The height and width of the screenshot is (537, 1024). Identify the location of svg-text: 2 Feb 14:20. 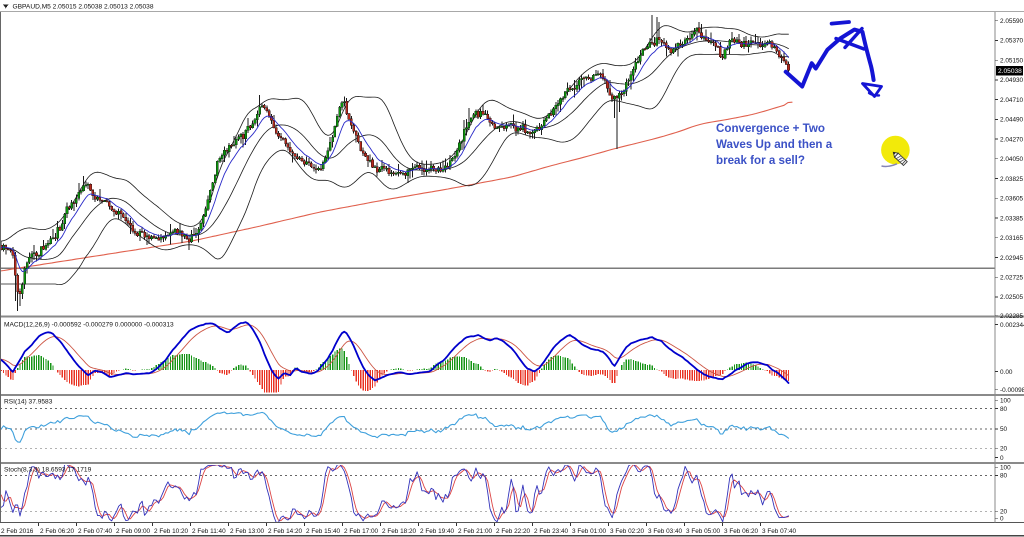
(285, 531).